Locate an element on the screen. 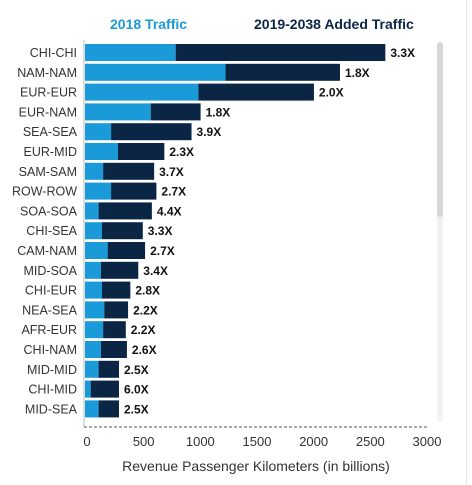  bar-added-cam-nam is located at coordinates (126, 250).